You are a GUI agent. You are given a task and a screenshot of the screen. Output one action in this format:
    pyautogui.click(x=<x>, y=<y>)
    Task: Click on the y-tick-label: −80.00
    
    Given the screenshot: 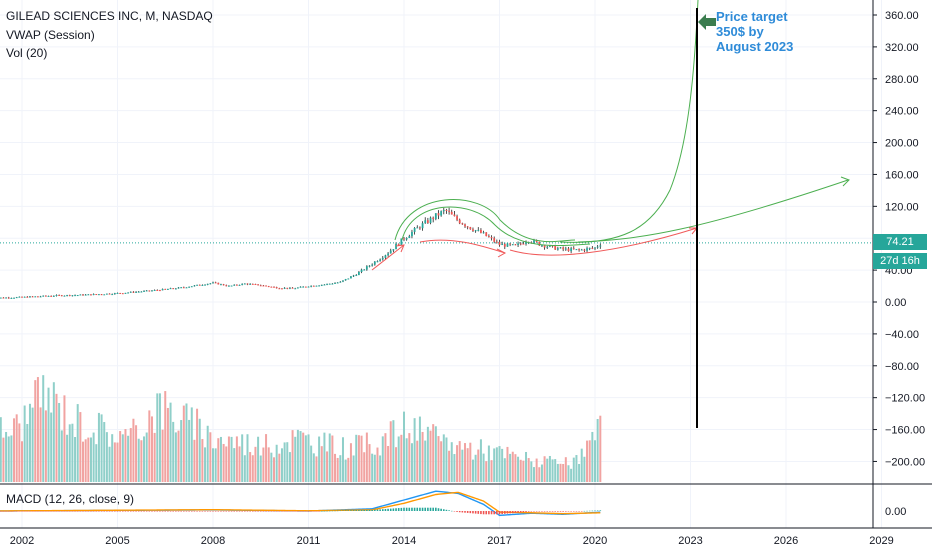 What is the action you would take?
    pyautogui.click(x=902, y=367)
    